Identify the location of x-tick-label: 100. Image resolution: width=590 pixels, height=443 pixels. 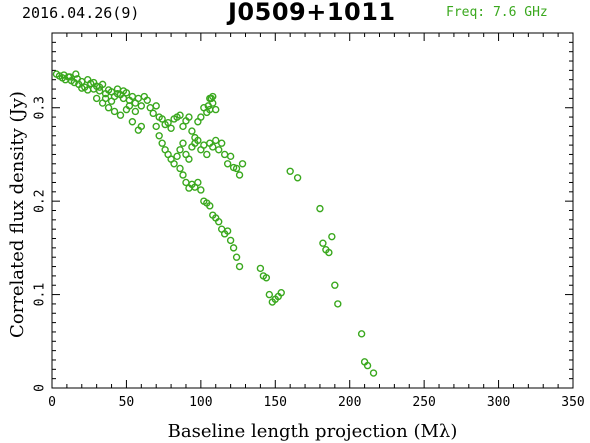
(200, 402).